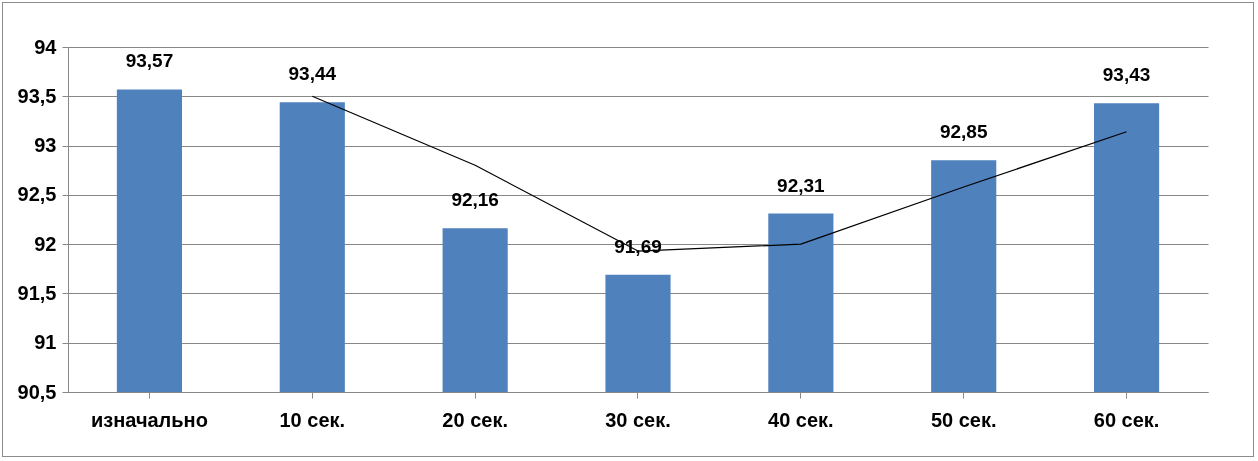 Image resolution: width=1258 pixels, height=461 pixels. Describe the element at coordinates (801, 185) in the screenshot. I see `data-label: 92,31` at that location.